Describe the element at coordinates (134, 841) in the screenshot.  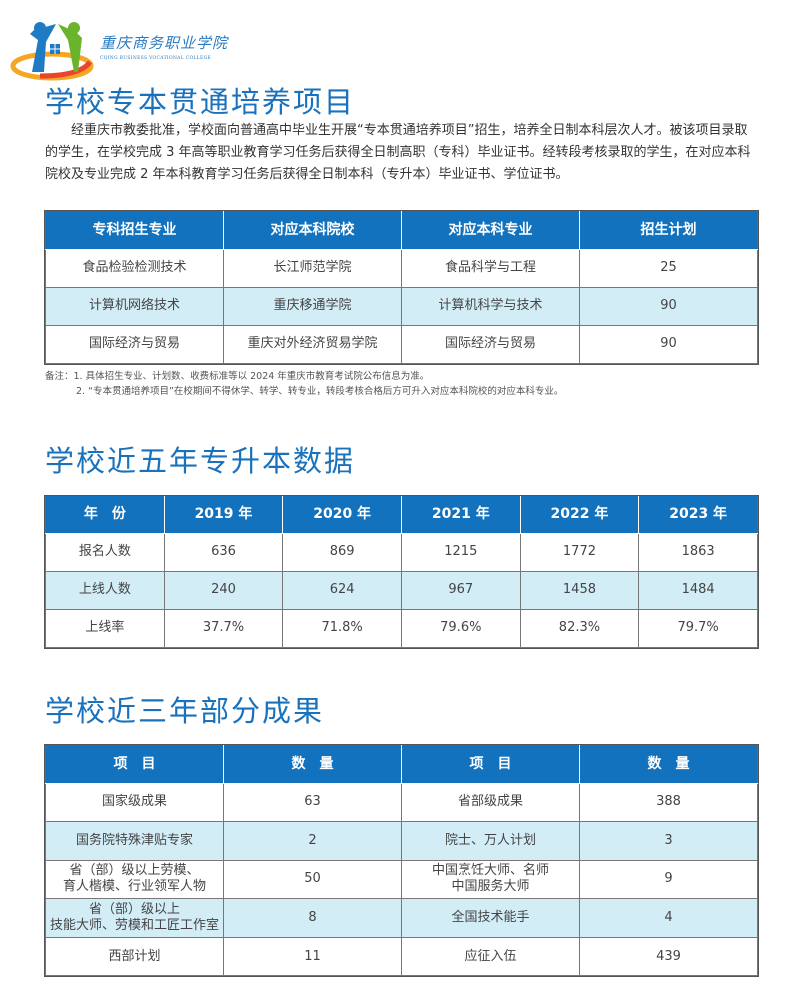
I see `table-cell: 国务院特殊津贴专家` at that location.